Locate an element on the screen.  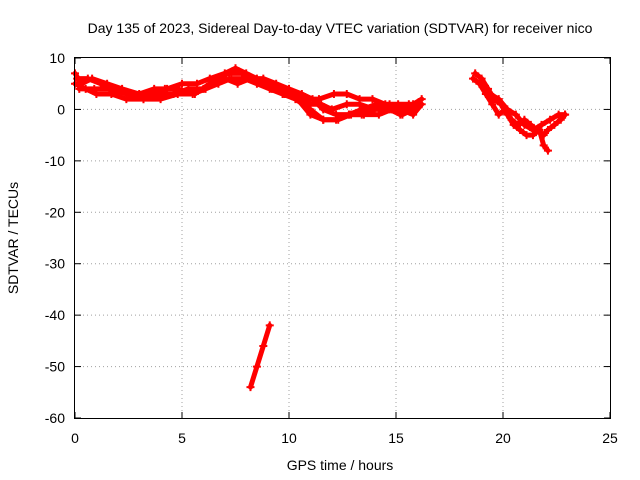
y-tick-label: -50 is located at coordinates (55, 367).